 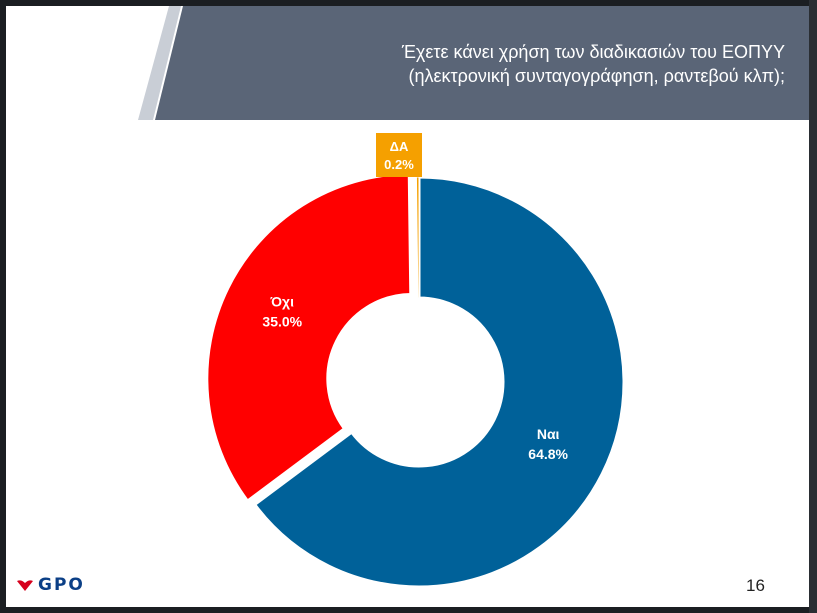 I want to click on gpo-logo-mark-icon, so click(x=25, y=585).